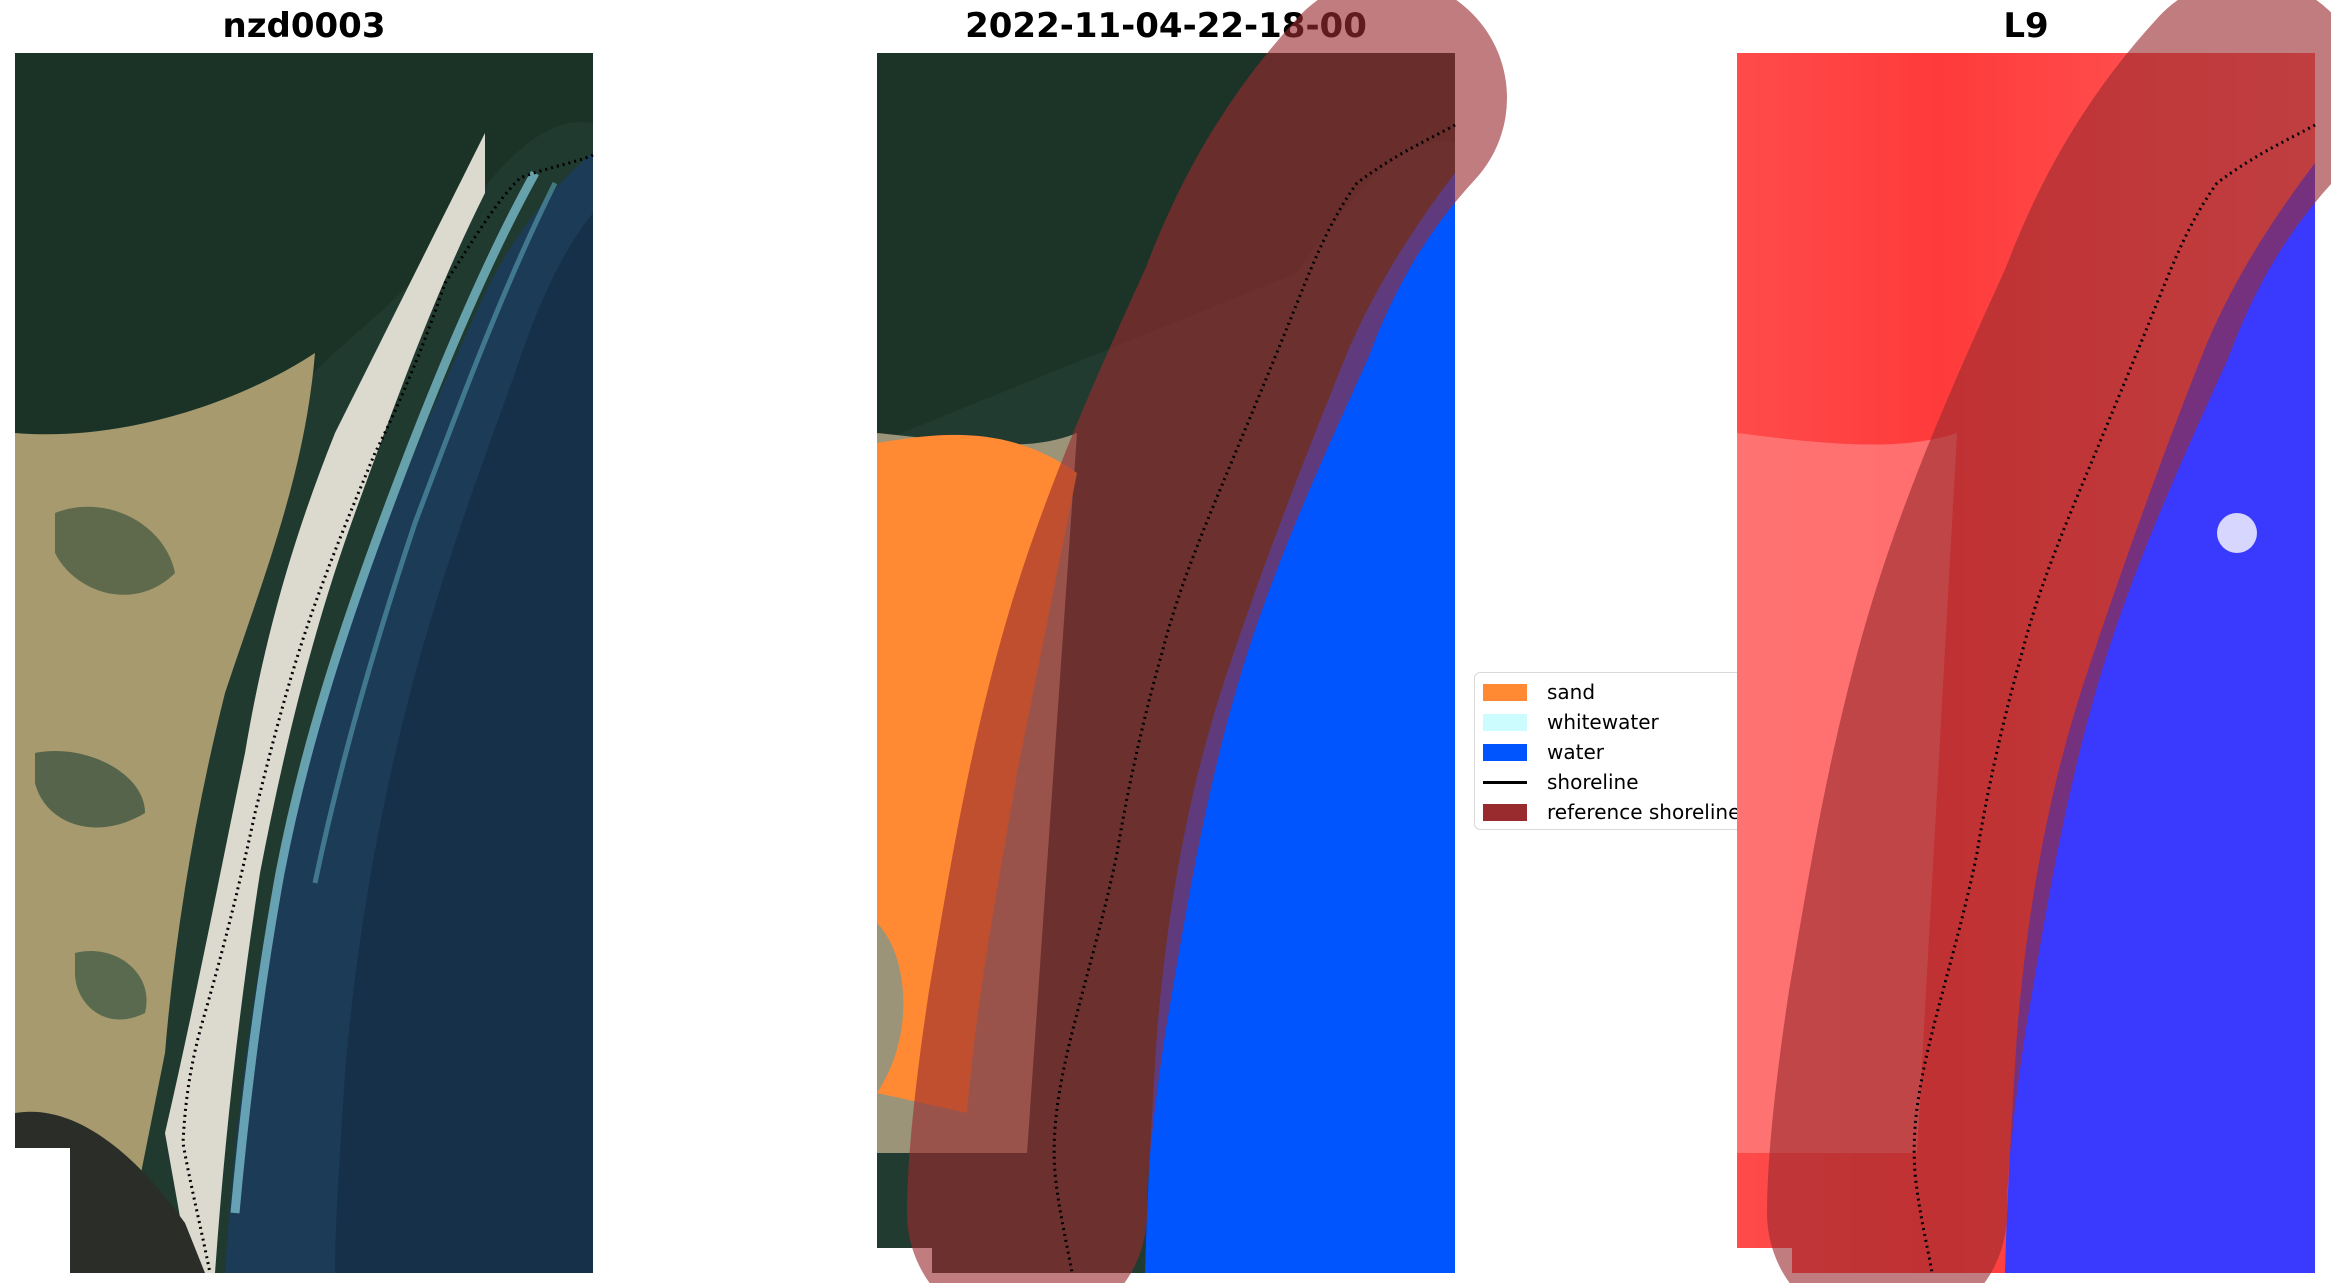 Image resolution: width=2331 pixels, height=1283 pixels. I want to click on legend-item-reference-shoreline: reference shoreline, so click(1611, 812).